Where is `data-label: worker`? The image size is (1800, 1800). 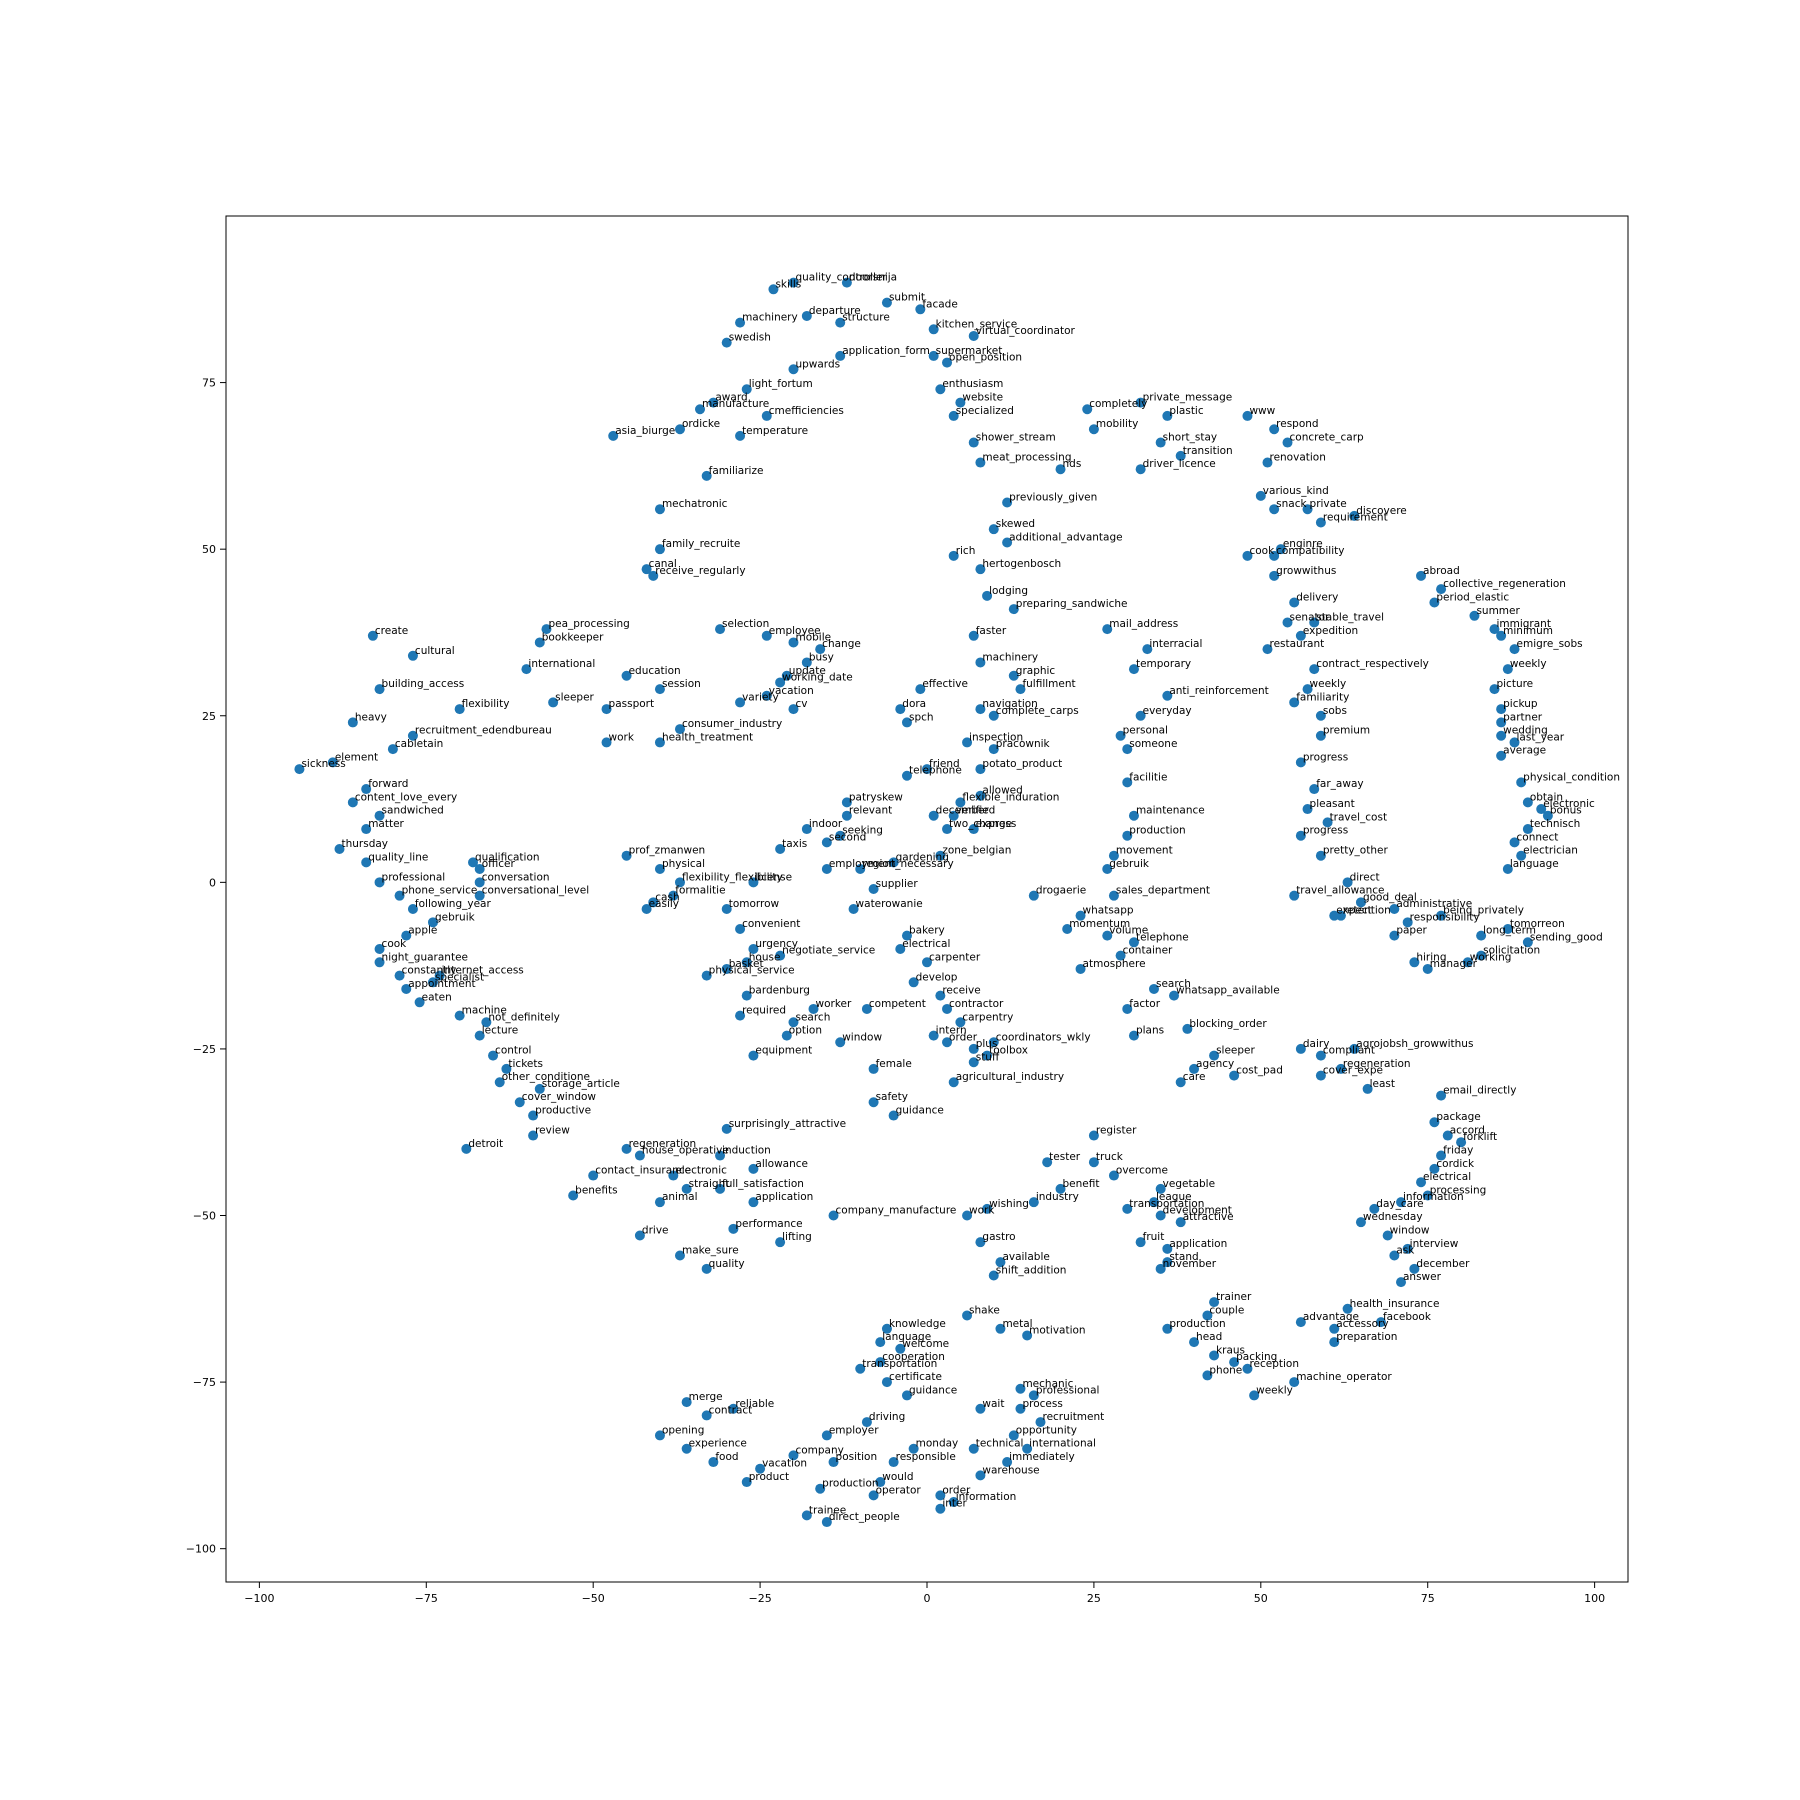
data-label: worker is located at coordinates (834, 1004).